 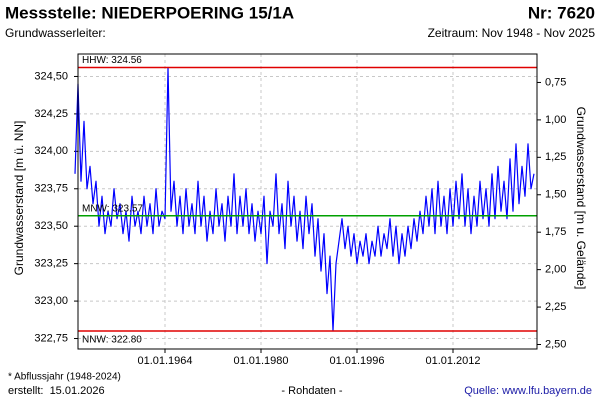 I want to click on subtitle: Grundwasserleiter:, so click(x=55, y=33).